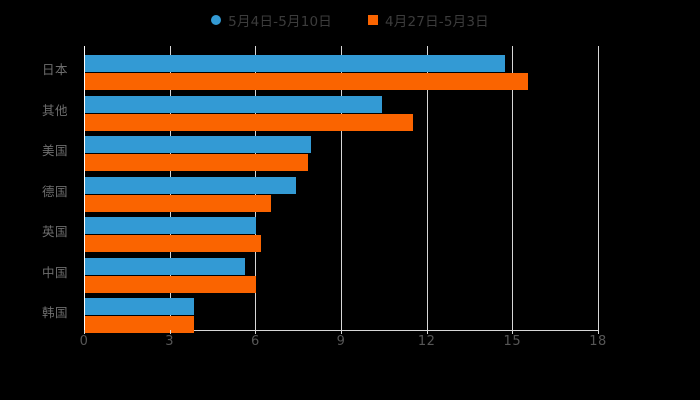 The height and width of the screenshot is (400, 700). What do you see at coordinates (170, 341) in the screenshot?
I see `x-axis-tick-label: 3` at bounding box center [170, 341].